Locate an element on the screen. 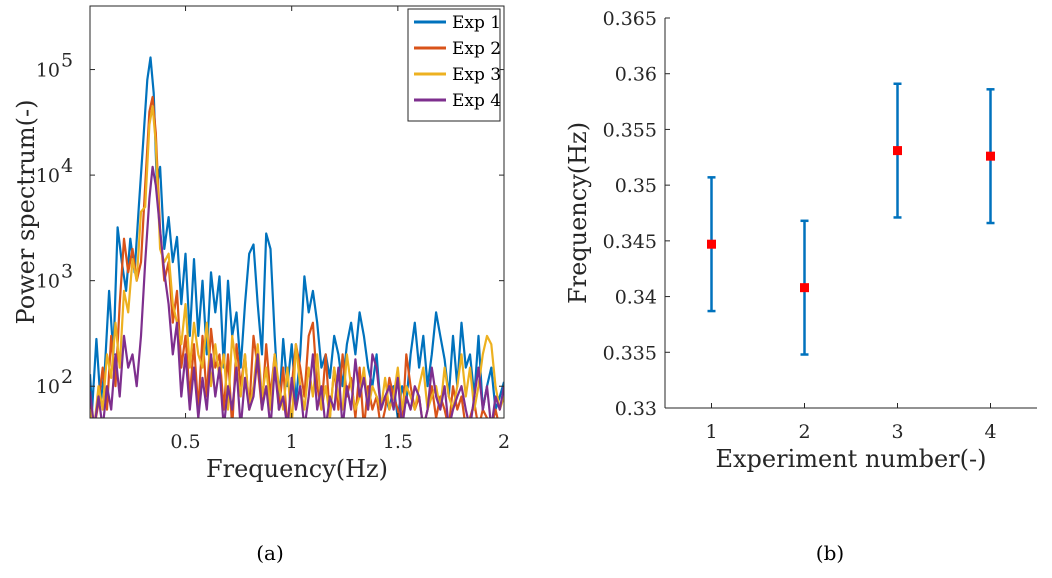 The height and width of the screenshot is (578, 1052). x-tick-label-b: 1 is located at coordinates (711, 432).